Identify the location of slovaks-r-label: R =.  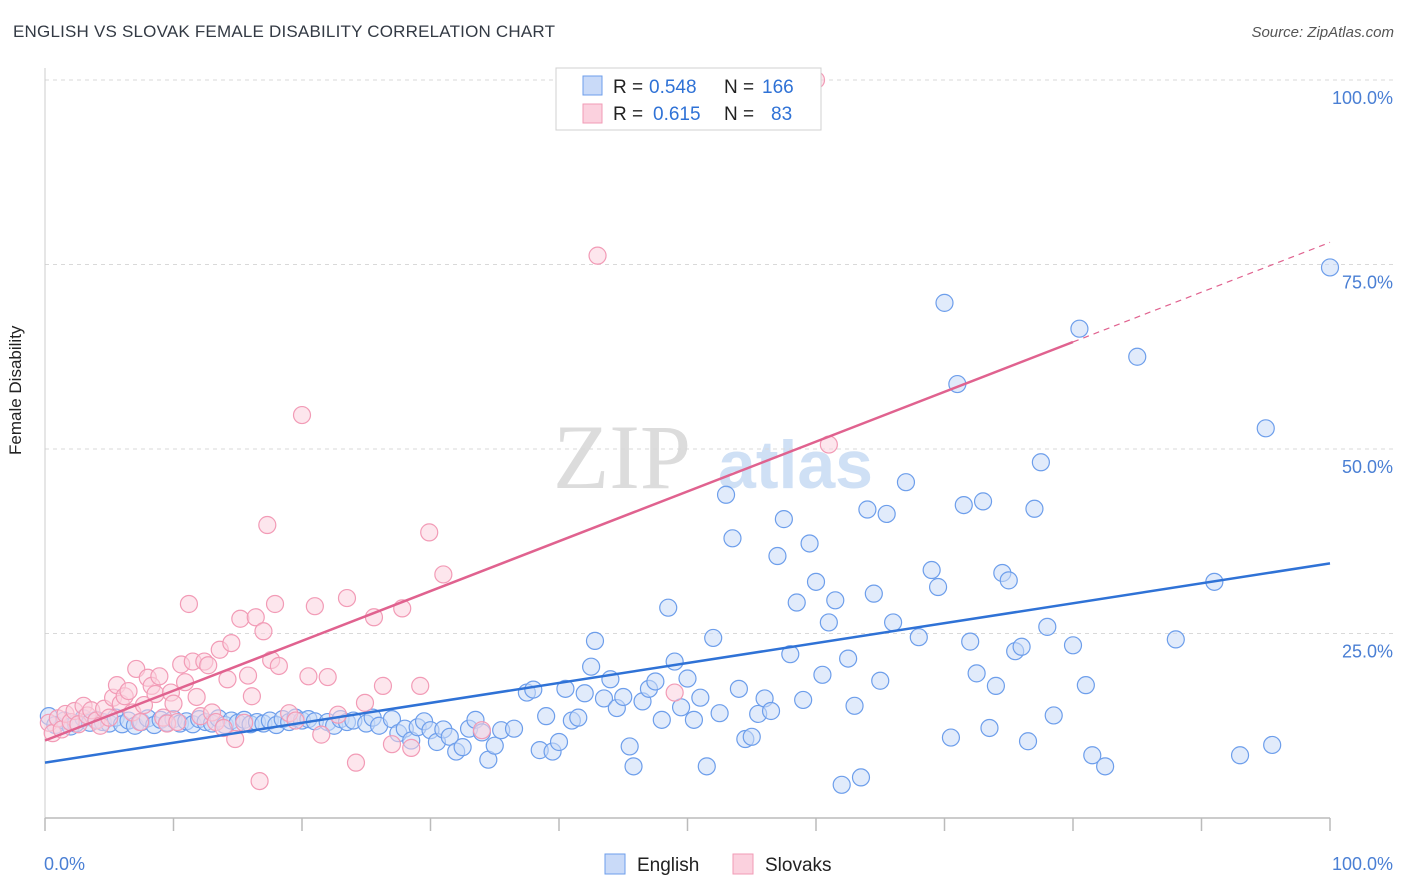
(628, 114).